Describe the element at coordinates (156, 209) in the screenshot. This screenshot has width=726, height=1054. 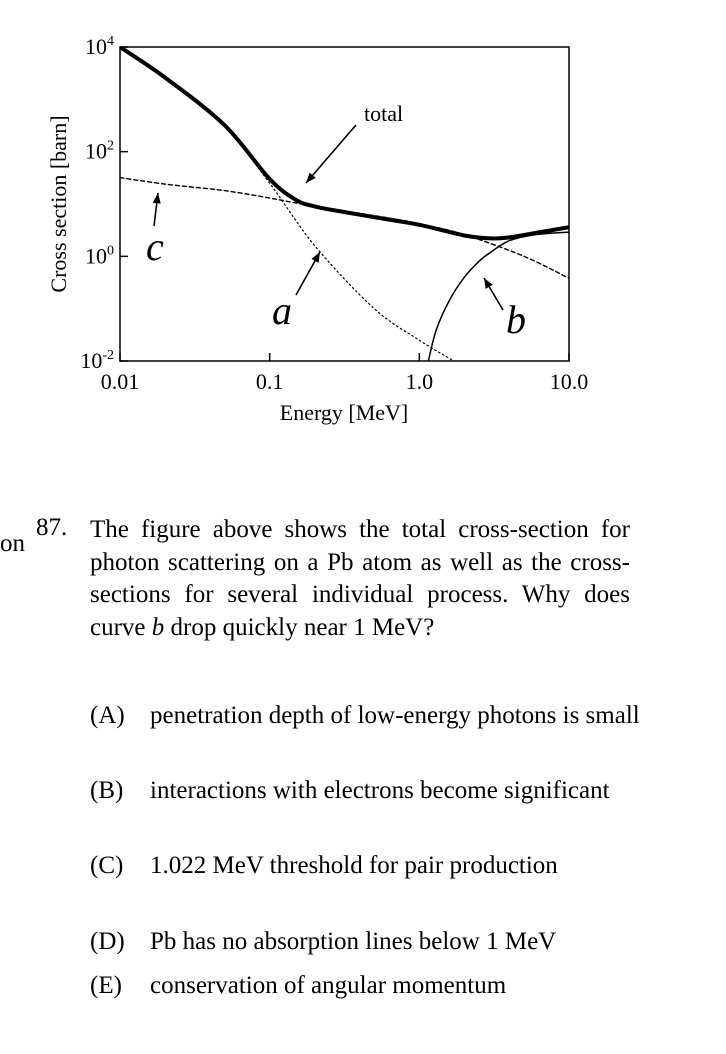
I see `arrow-c` at that location.